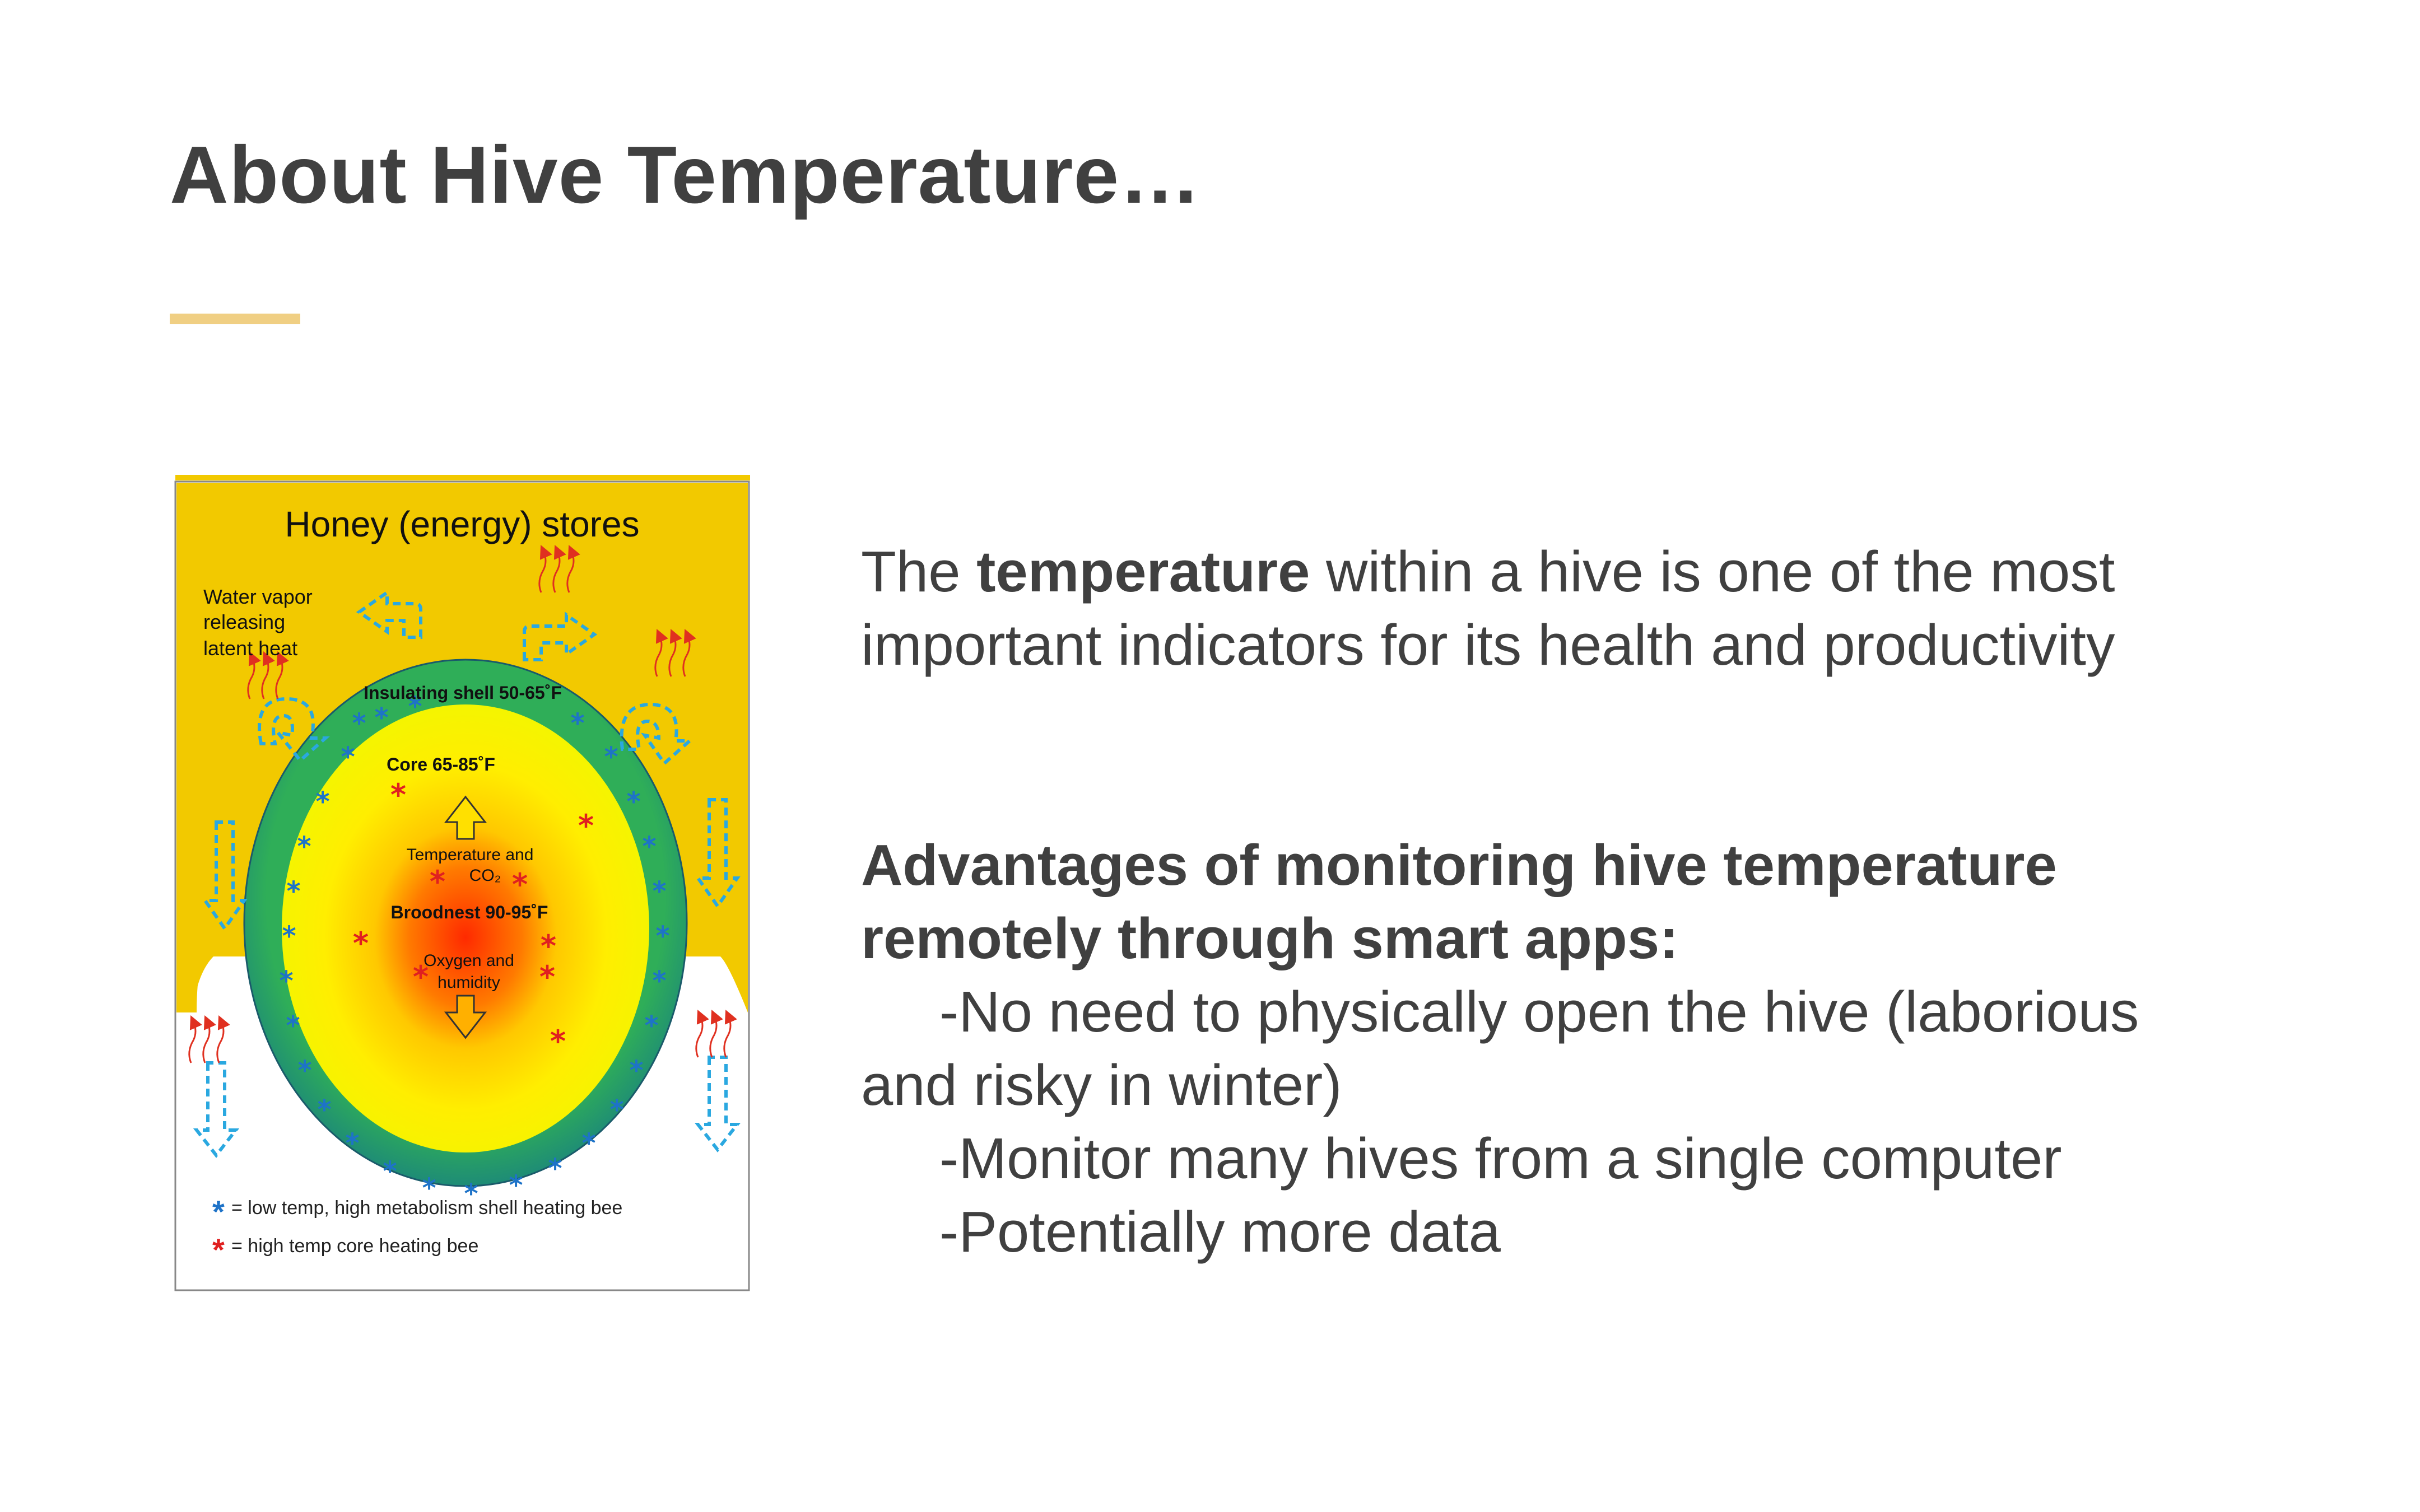 The image size is (2420, 1512). What do you see at coordinates (463, 693) in the screenshot?
I see `insulating-shell-label: Insulating shell 50-65˚F` at bounding box center [463, 693].